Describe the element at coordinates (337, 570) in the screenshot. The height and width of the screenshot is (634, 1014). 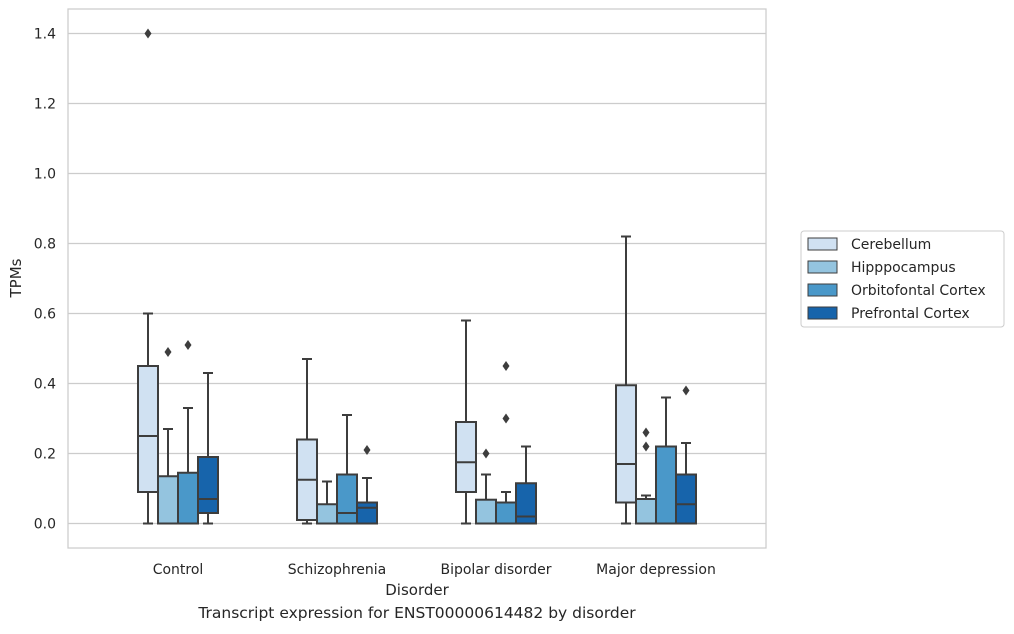
I see `x-tick-label: Schizophrenia` at that location.